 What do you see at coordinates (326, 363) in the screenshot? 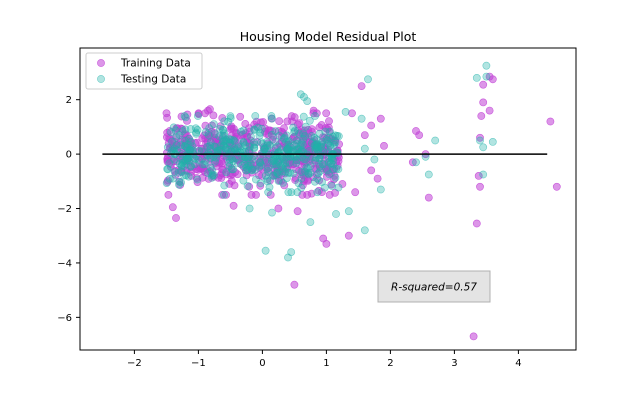
I see `x-tick-label: 1` at bounding box center [326, 363].